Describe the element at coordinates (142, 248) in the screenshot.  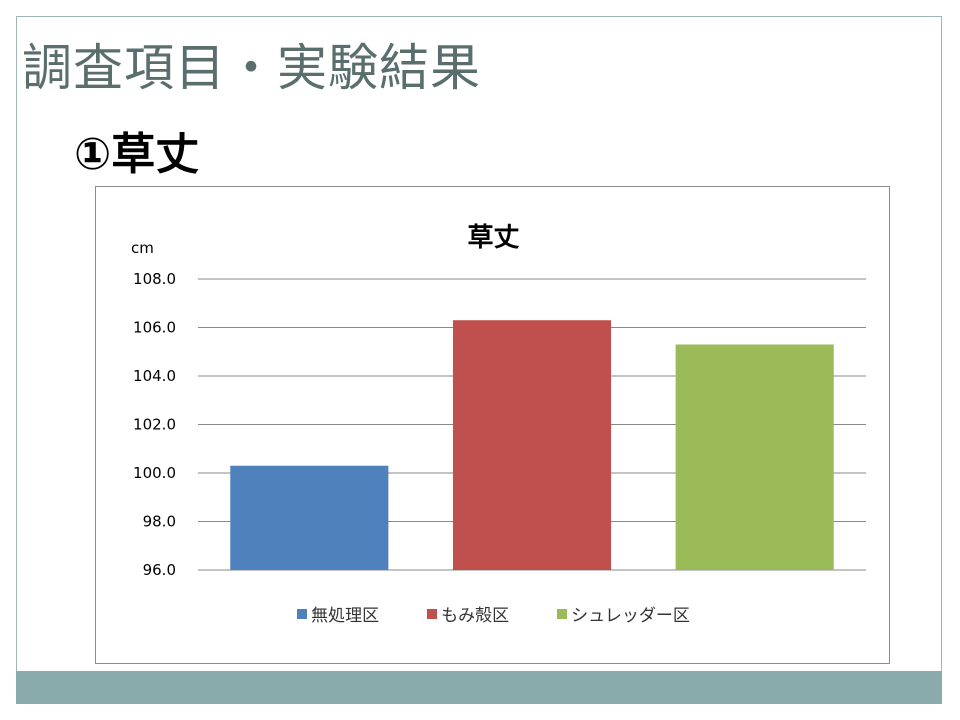
I see `y-axis-unit-label: cm` at that location.